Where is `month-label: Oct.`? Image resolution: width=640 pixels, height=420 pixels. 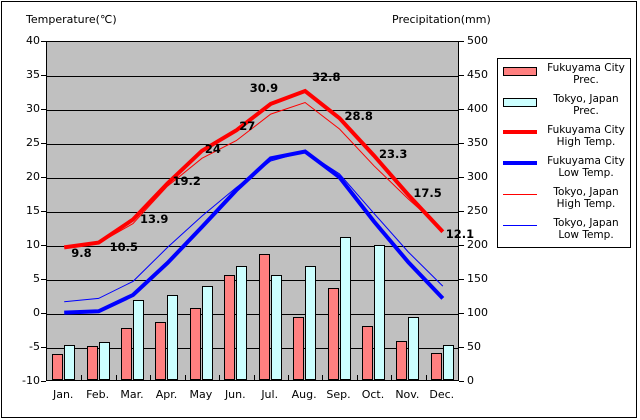 month-label: Oct. is located at coordinates (373, 394).